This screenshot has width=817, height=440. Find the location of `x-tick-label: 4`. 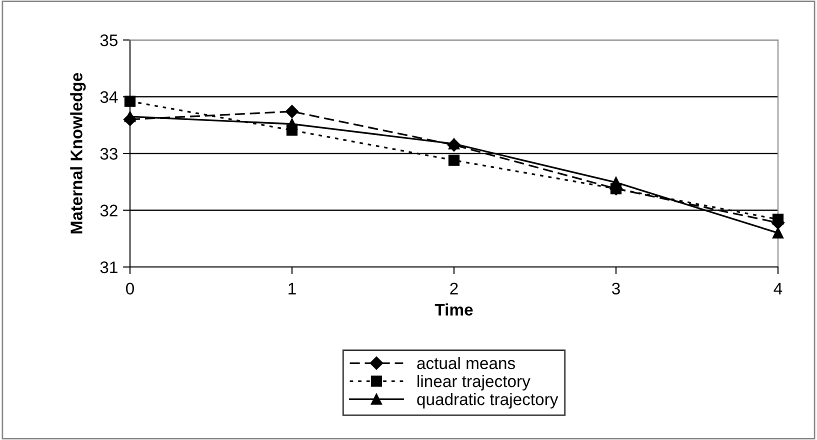

x-tick-label: 4 is located at coordinates (778, 288).